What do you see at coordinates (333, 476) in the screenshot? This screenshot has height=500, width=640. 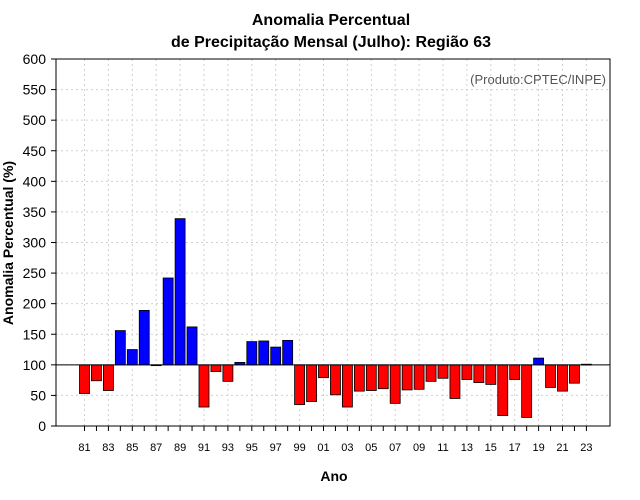 I see `x-axis-label: Ano` at bounding box center [333, 476].